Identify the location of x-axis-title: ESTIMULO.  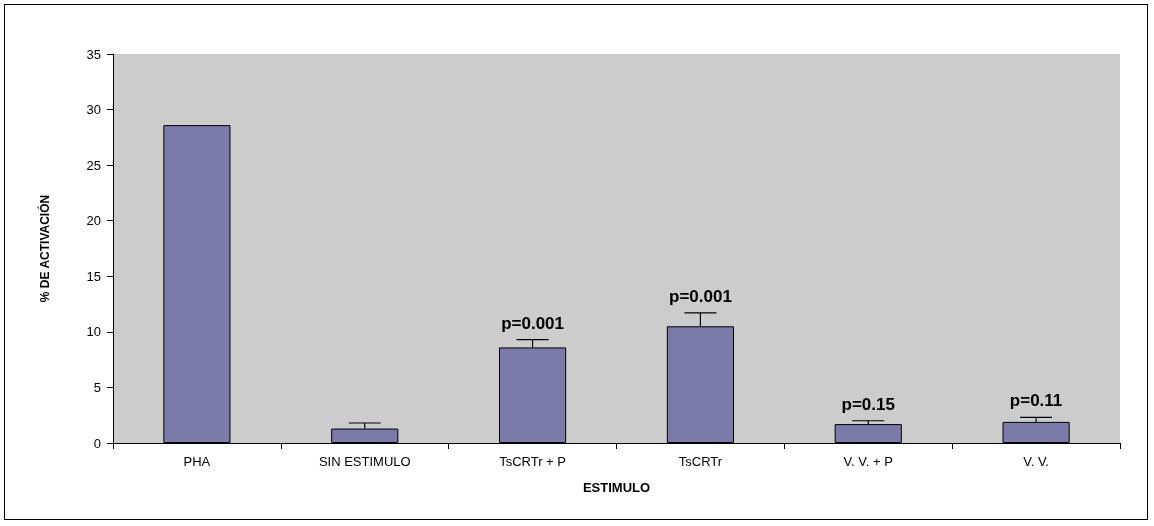
(616, 487).